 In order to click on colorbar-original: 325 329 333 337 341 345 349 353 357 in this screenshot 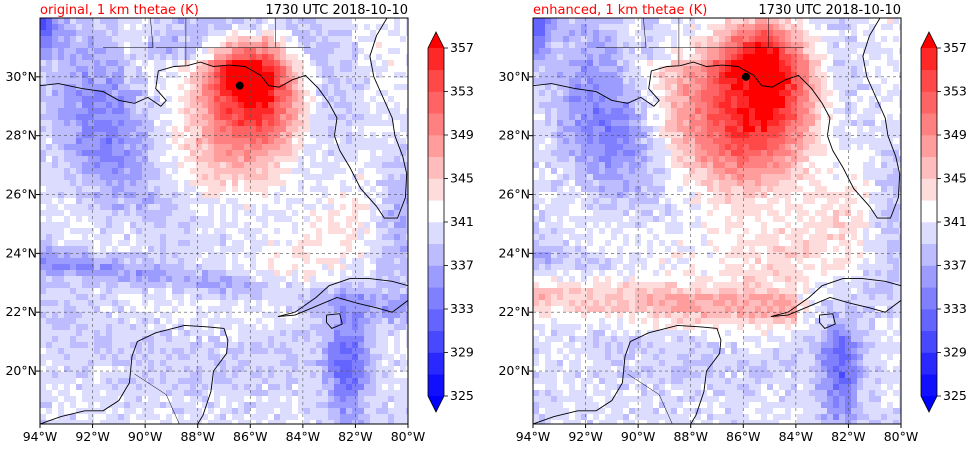, I will do `click(450, 222)`.